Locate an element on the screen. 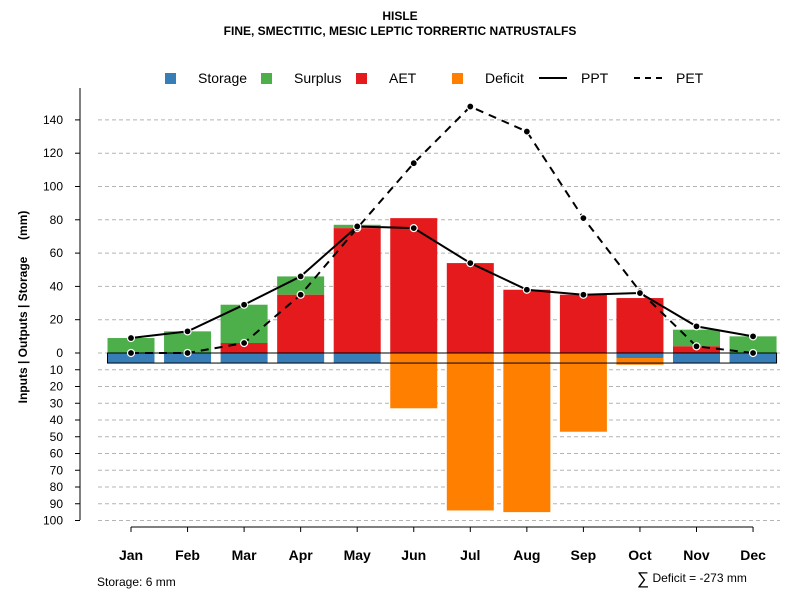 The image size is (800, 600). y-tick-label: 120 is located at coordinates (53, 153).